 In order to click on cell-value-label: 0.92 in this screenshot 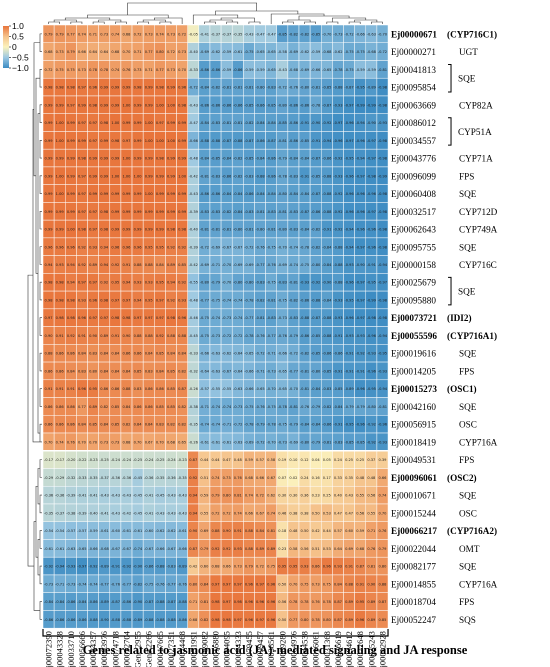, I will do `click(82, 247)`.